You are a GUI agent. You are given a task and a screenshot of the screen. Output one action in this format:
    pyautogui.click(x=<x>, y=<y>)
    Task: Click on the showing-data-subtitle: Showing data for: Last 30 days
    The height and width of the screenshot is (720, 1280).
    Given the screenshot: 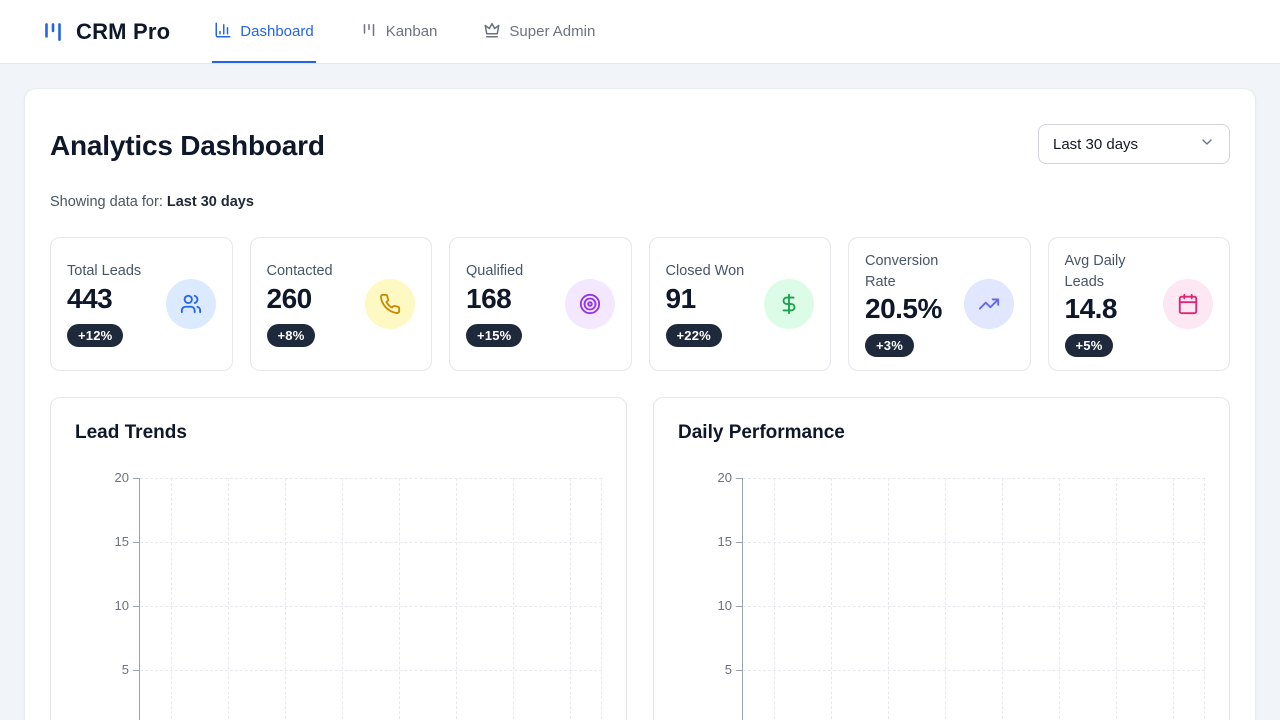 What is the action you would take?
    pyautogui.click(x=640, y=202)
    